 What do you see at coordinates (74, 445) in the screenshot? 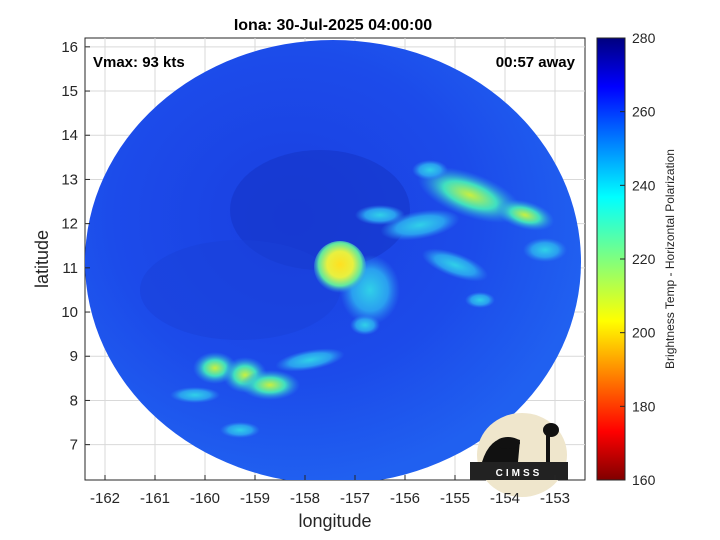
I see `y-tick-label: 7` at bounding box center [74, 445].